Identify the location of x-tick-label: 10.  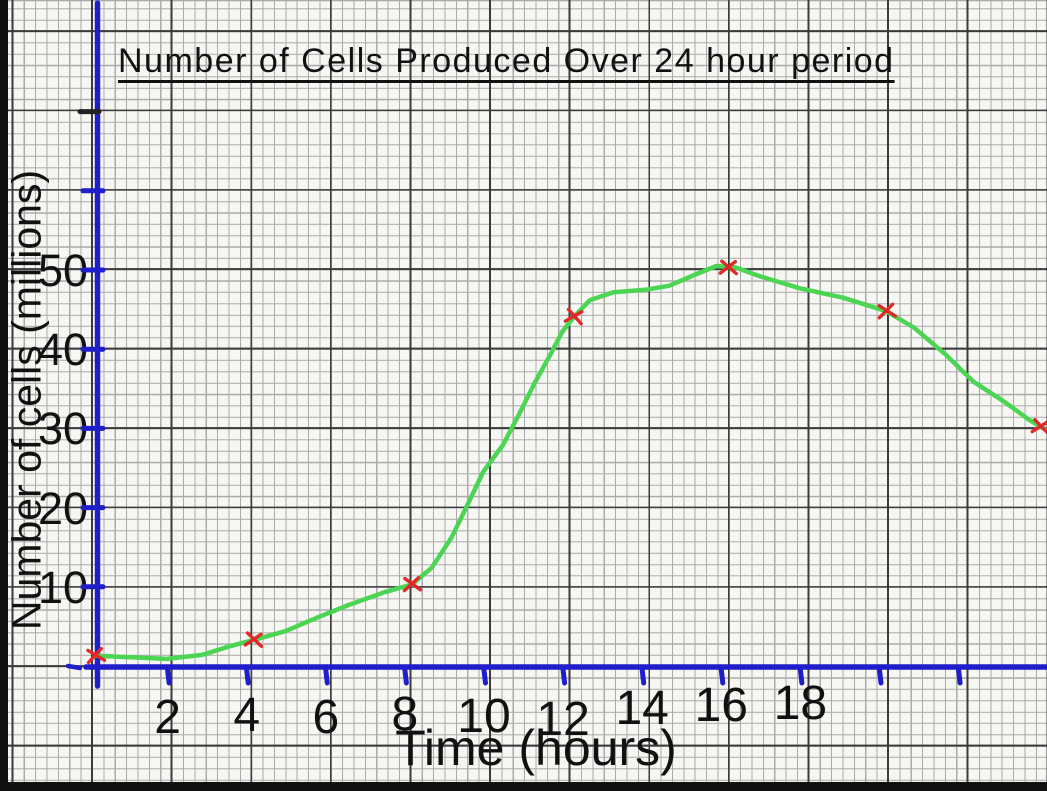
(484, 716).